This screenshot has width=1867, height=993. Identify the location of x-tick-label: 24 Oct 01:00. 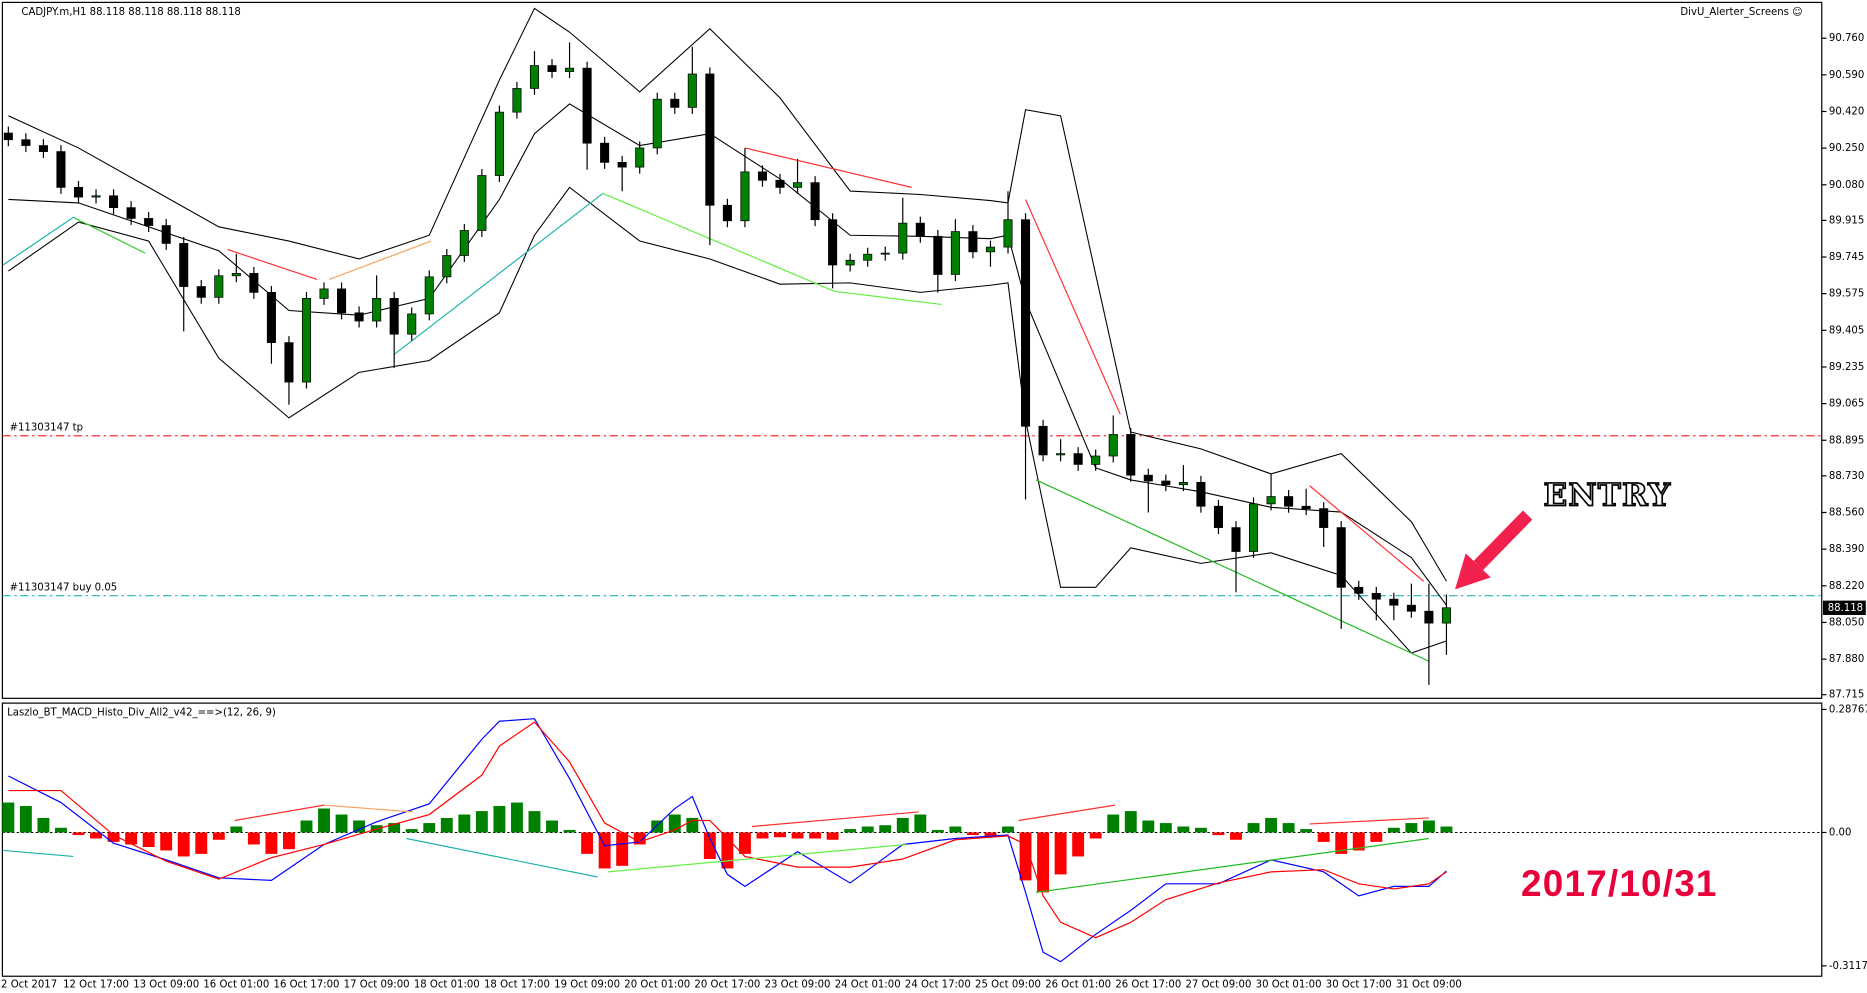
(868, 985).